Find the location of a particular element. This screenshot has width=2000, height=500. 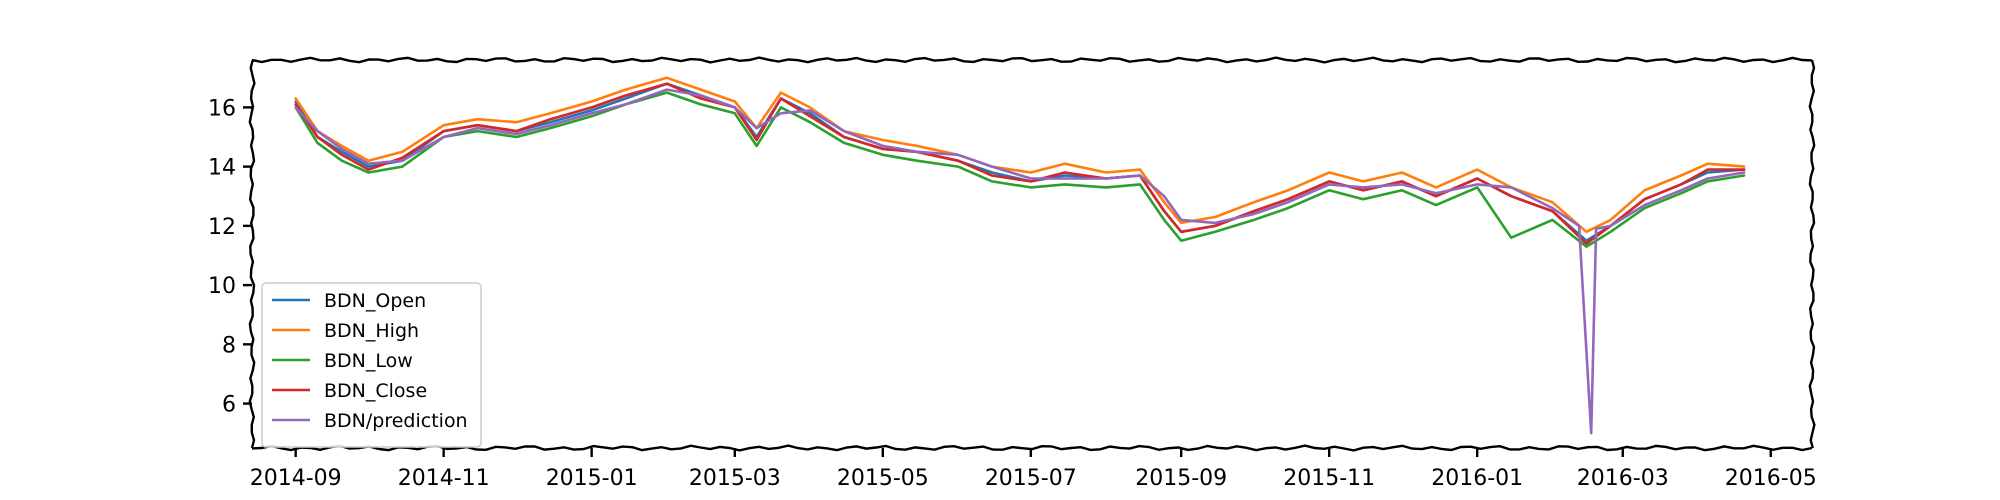

x-tick-label: 2016-01 is located at coordinates (1477, 478).